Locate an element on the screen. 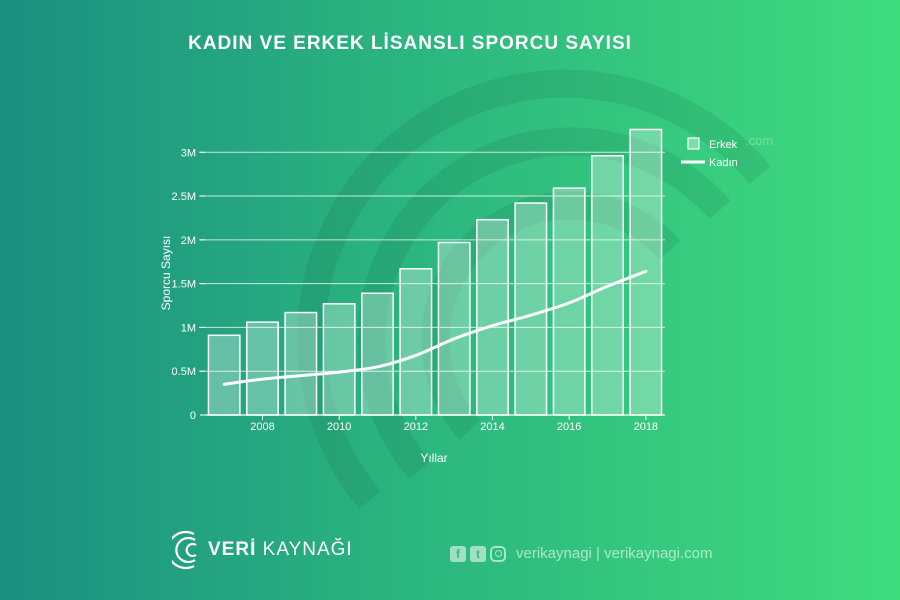 Image resolution: width=900 pixels, height=600 pixels. y-axis-title: Sporcu Sayısı is located at coordinates (166, 273).